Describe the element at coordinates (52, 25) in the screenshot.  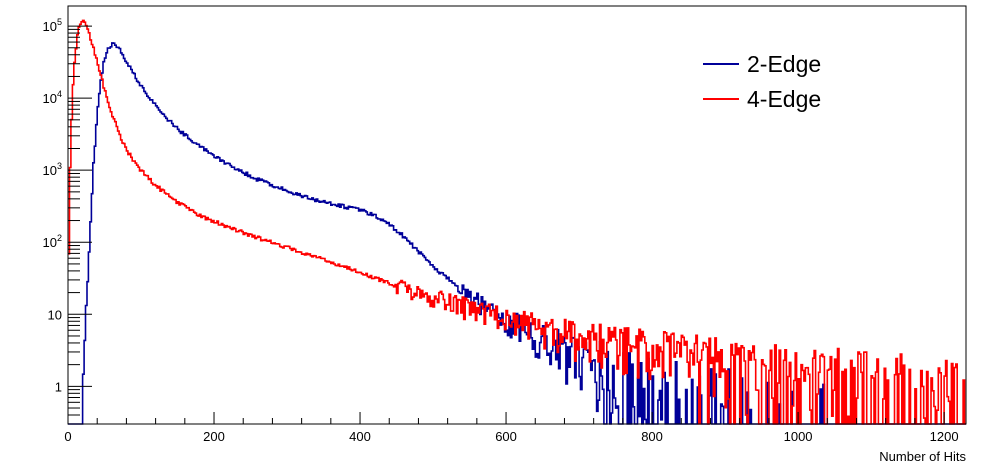
I see `y-tick-label: 10⁵` at that location.